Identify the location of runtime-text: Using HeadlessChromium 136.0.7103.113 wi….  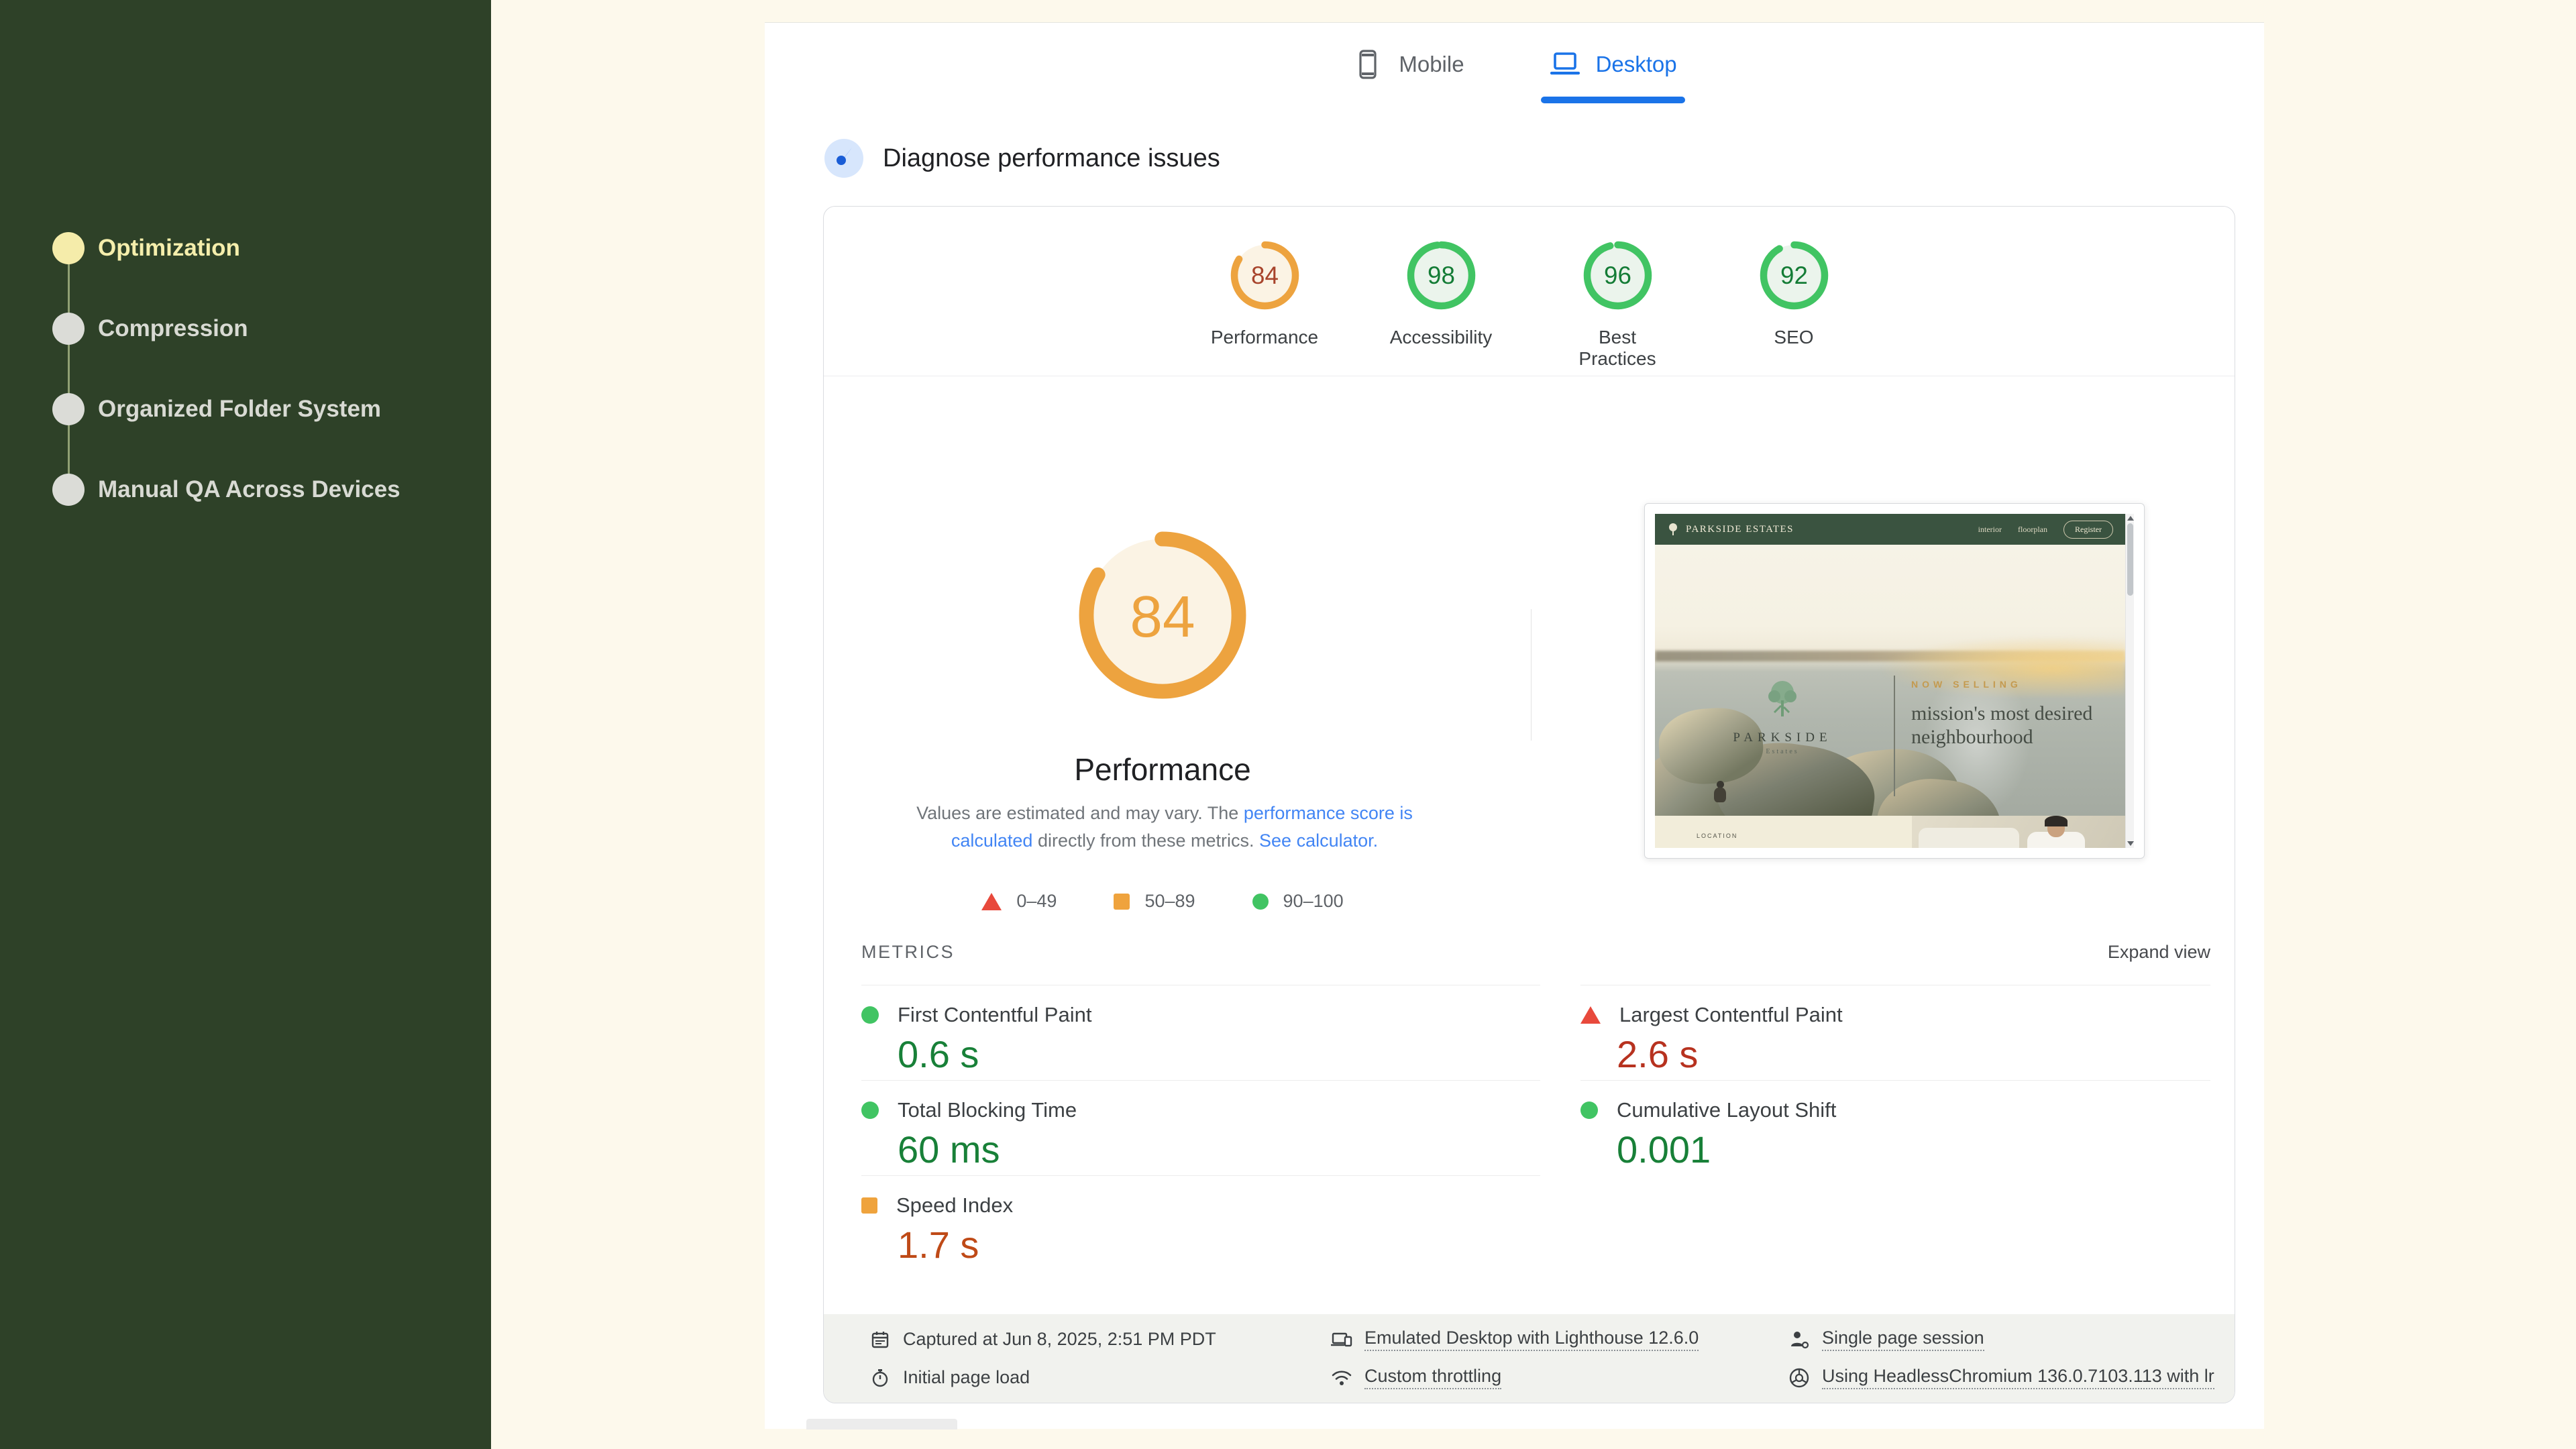
(2018, 1377).